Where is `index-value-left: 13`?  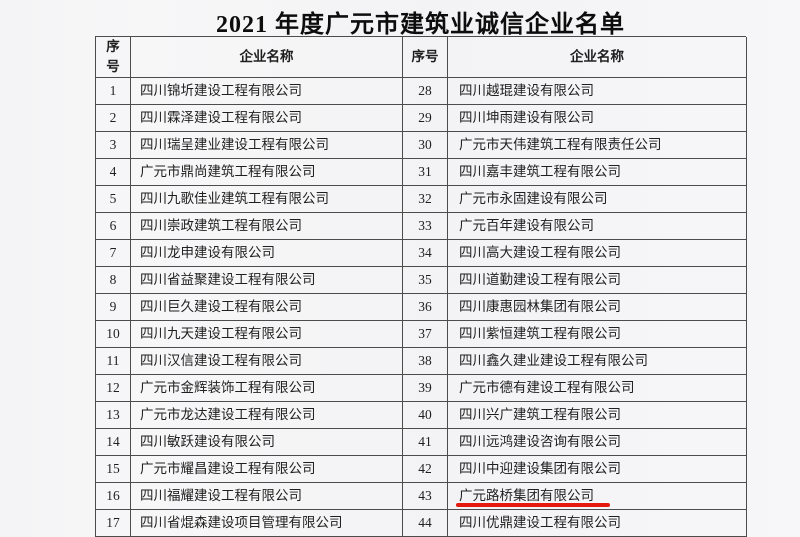
index-value-left: 13 is located at coordinates (113, 414).